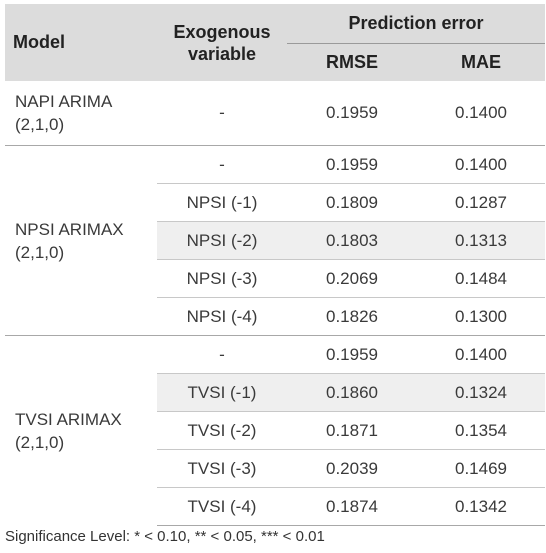 This screenshot has height=553, width=546. I want to click on rmse-cell: 0.1860, so click(352, 392).